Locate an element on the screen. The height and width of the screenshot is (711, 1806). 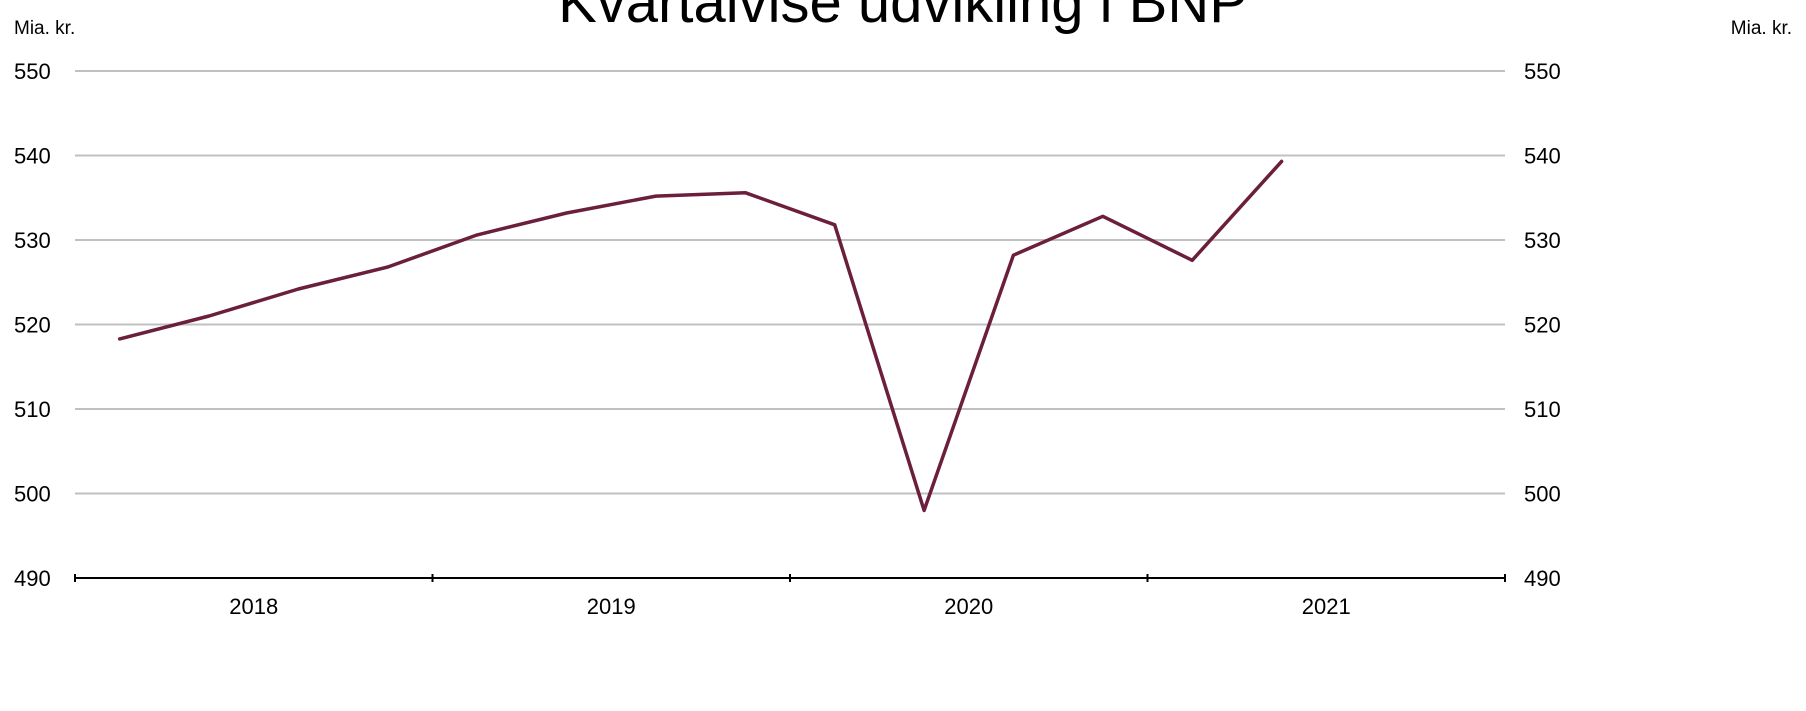
y-axis-unit-left: Mia. kr. is located at coordinates (44, 28).